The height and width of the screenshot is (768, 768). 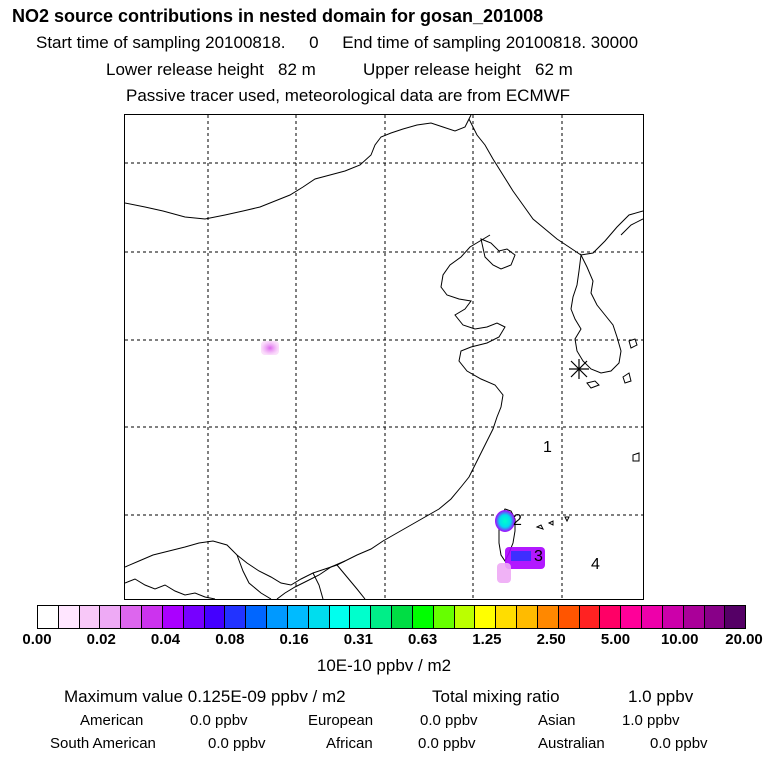 I want to click on end-label: End time of sampling, so click(x=421, y=42).